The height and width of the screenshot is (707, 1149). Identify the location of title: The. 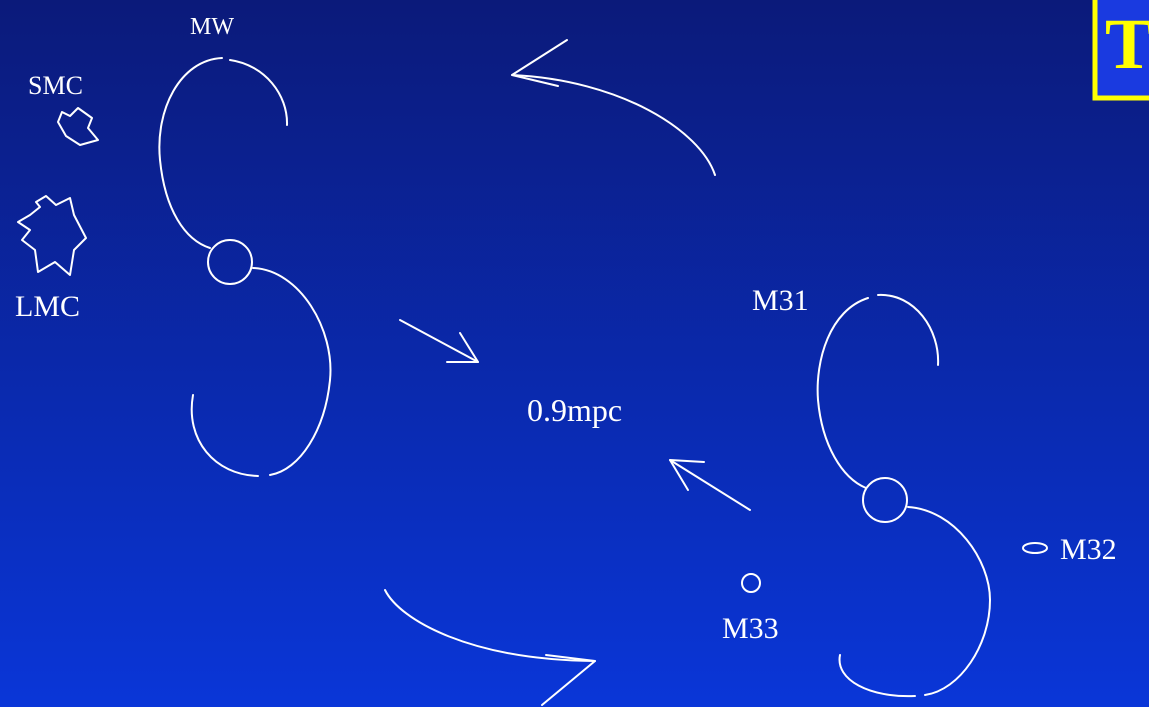
(1127, 44).